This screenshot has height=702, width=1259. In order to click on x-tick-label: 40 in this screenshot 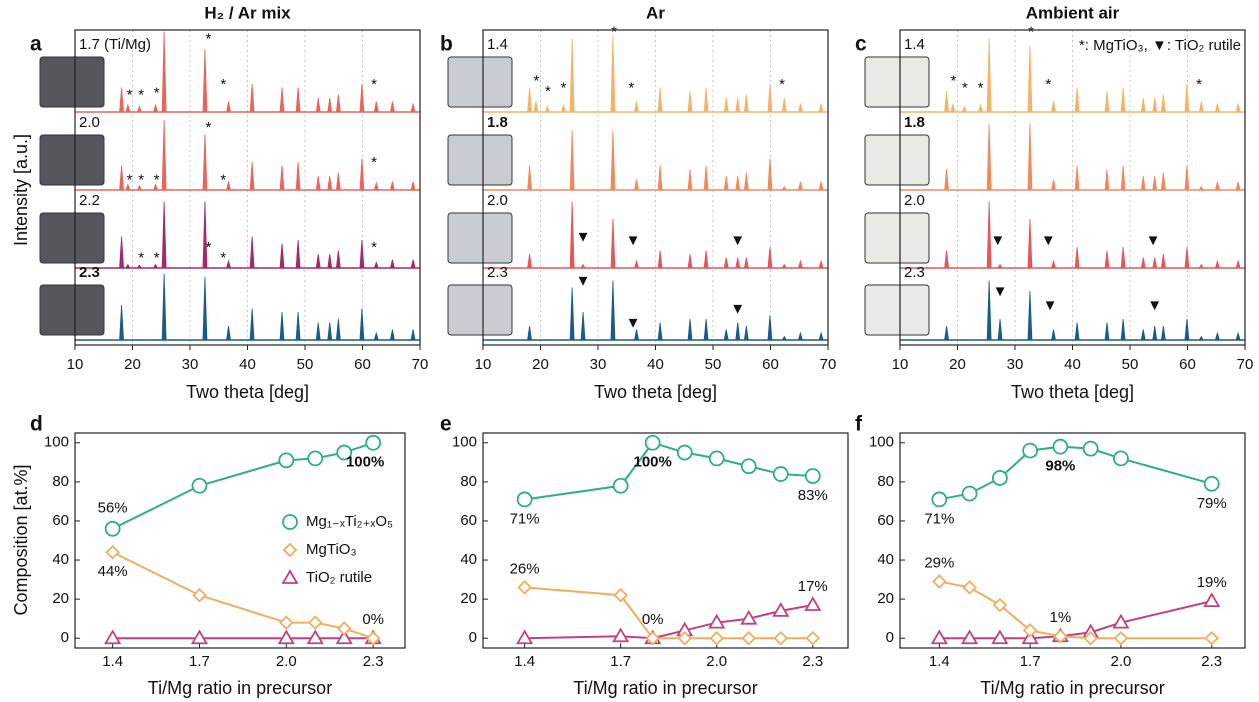, I will do `click(1072, 364)`.